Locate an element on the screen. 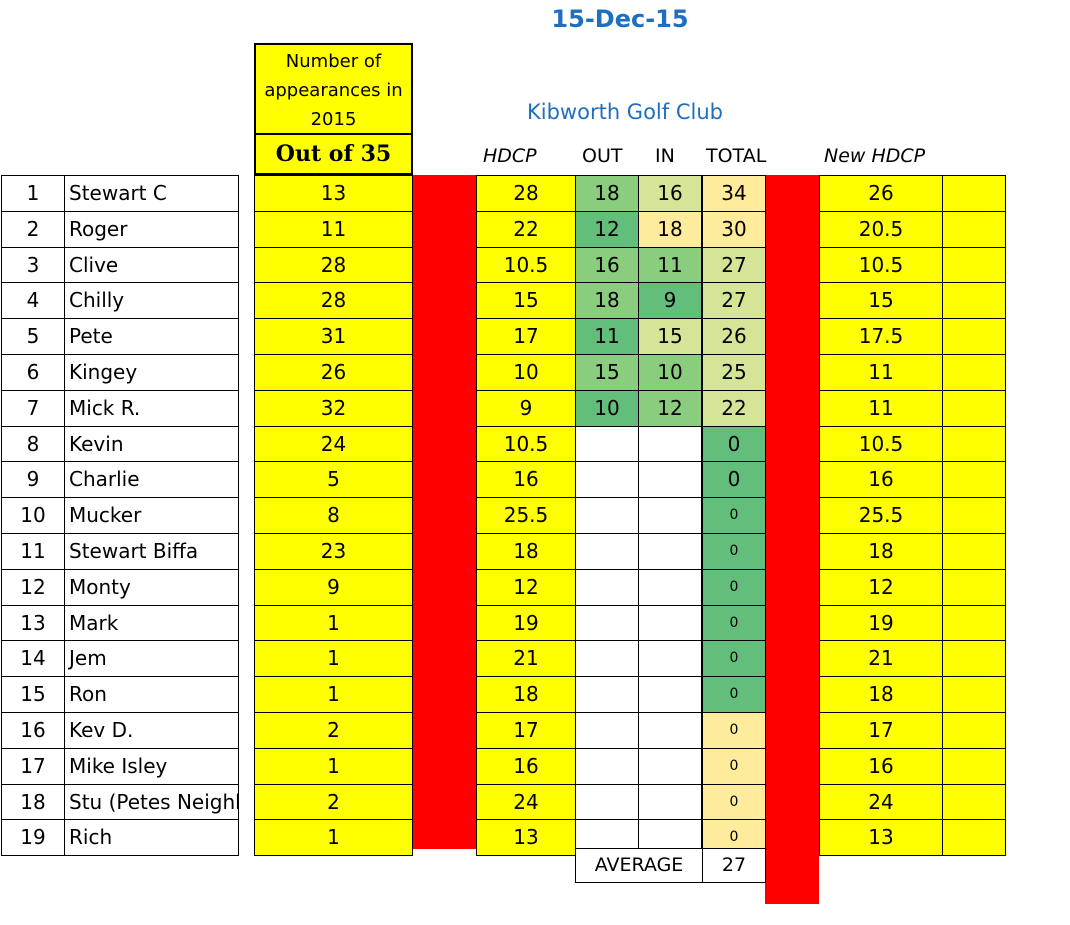 This screenshot has height=925, width=1070. appearances: 11 is located at coordinates (333, 229).